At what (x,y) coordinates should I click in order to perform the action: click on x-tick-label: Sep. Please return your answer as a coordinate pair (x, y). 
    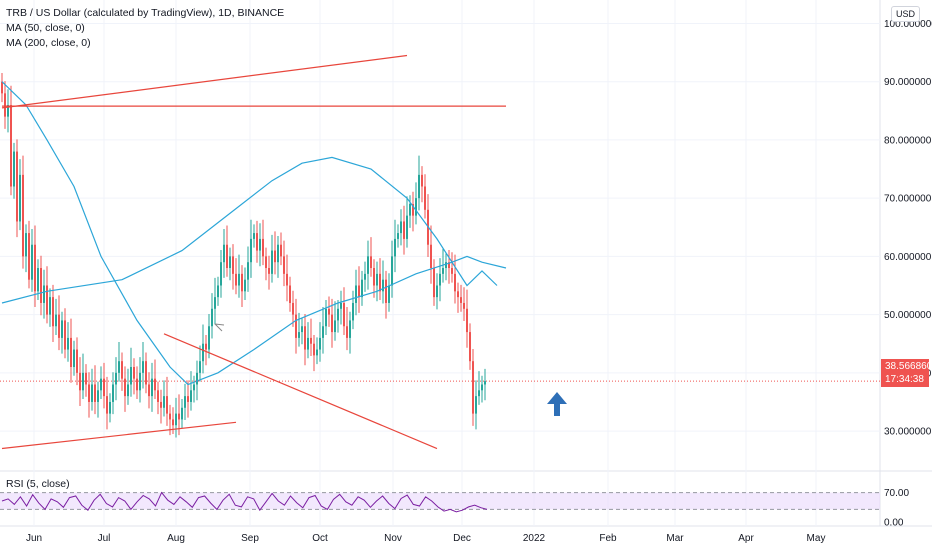
    Looking at the image, I should click on (250, 538).